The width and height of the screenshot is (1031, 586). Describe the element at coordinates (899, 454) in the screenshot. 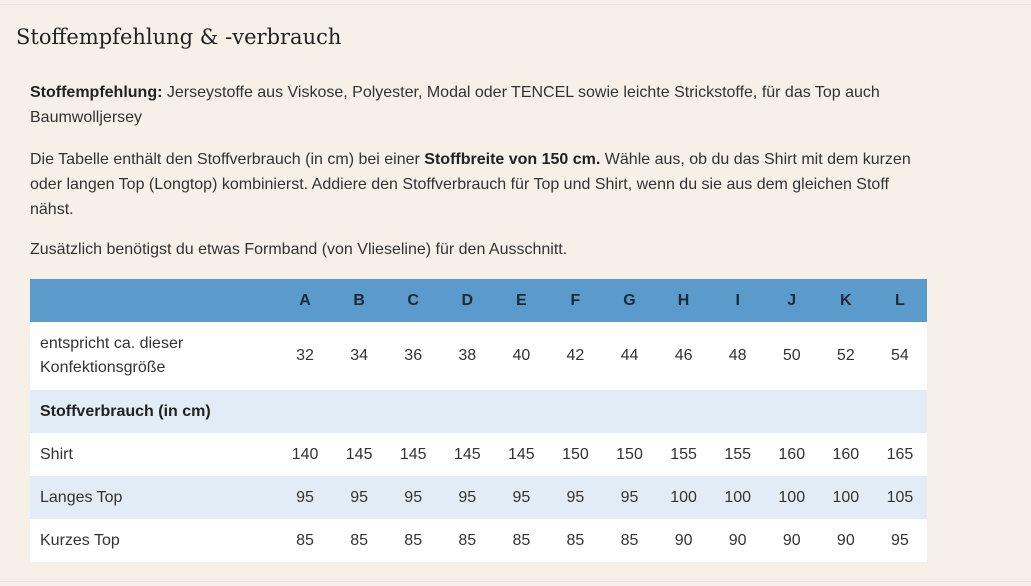

I see `table-cell: 165` at that location.